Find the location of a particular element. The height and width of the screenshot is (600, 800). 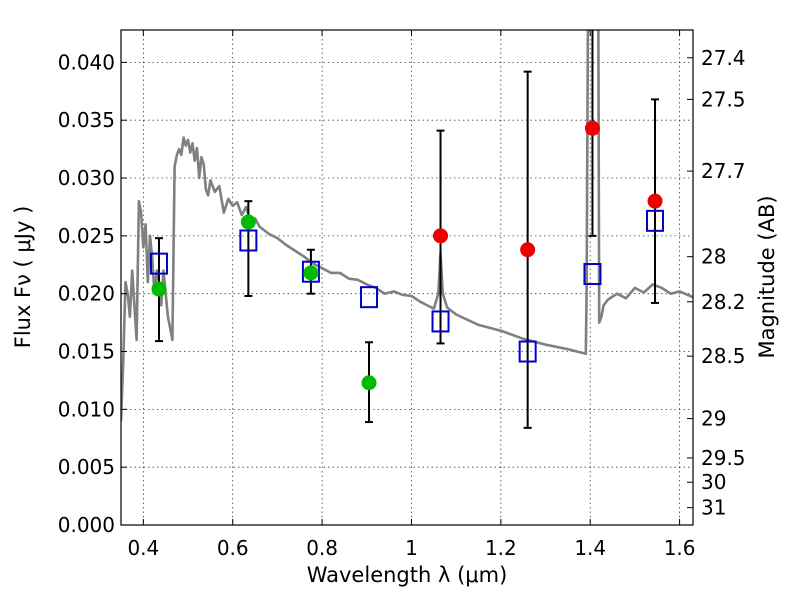

x-tick-label: 1.4 is located at coordinates (590, 548).